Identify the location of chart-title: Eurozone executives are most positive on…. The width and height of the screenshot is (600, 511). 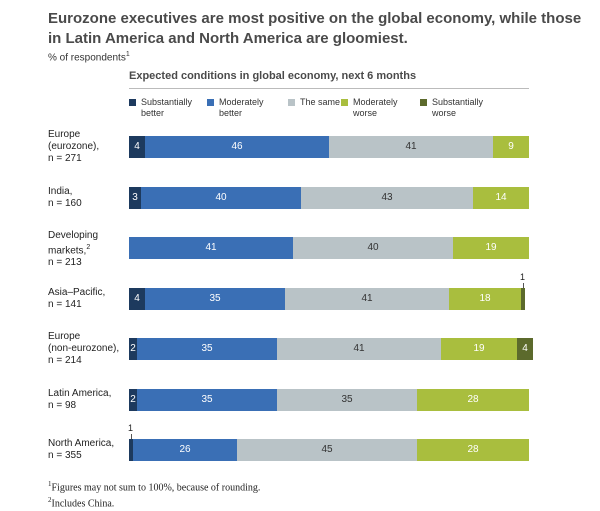
(315, 28).